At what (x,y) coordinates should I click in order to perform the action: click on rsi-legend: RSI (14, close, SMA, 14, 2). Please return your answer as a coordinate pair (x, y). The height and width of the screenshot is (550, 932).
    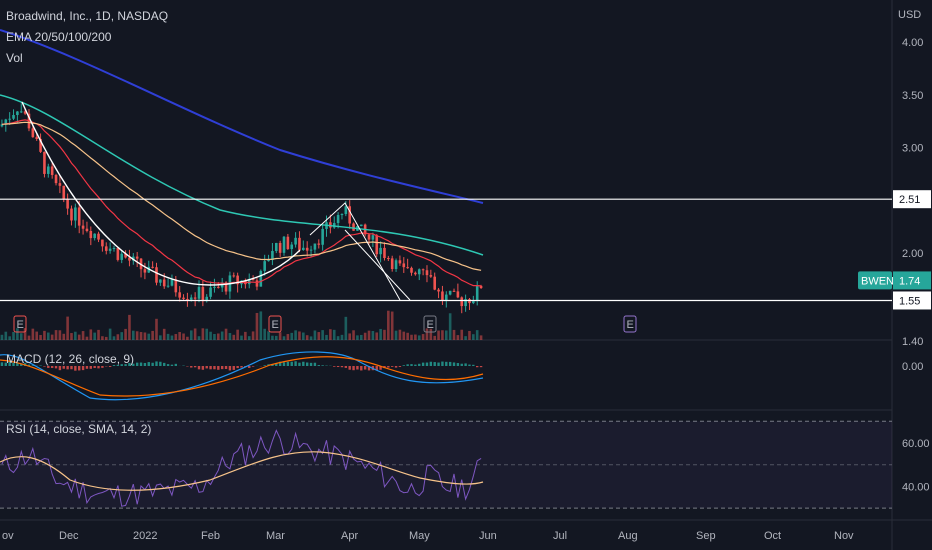
    Looking at the image, I should click on (79, 429).